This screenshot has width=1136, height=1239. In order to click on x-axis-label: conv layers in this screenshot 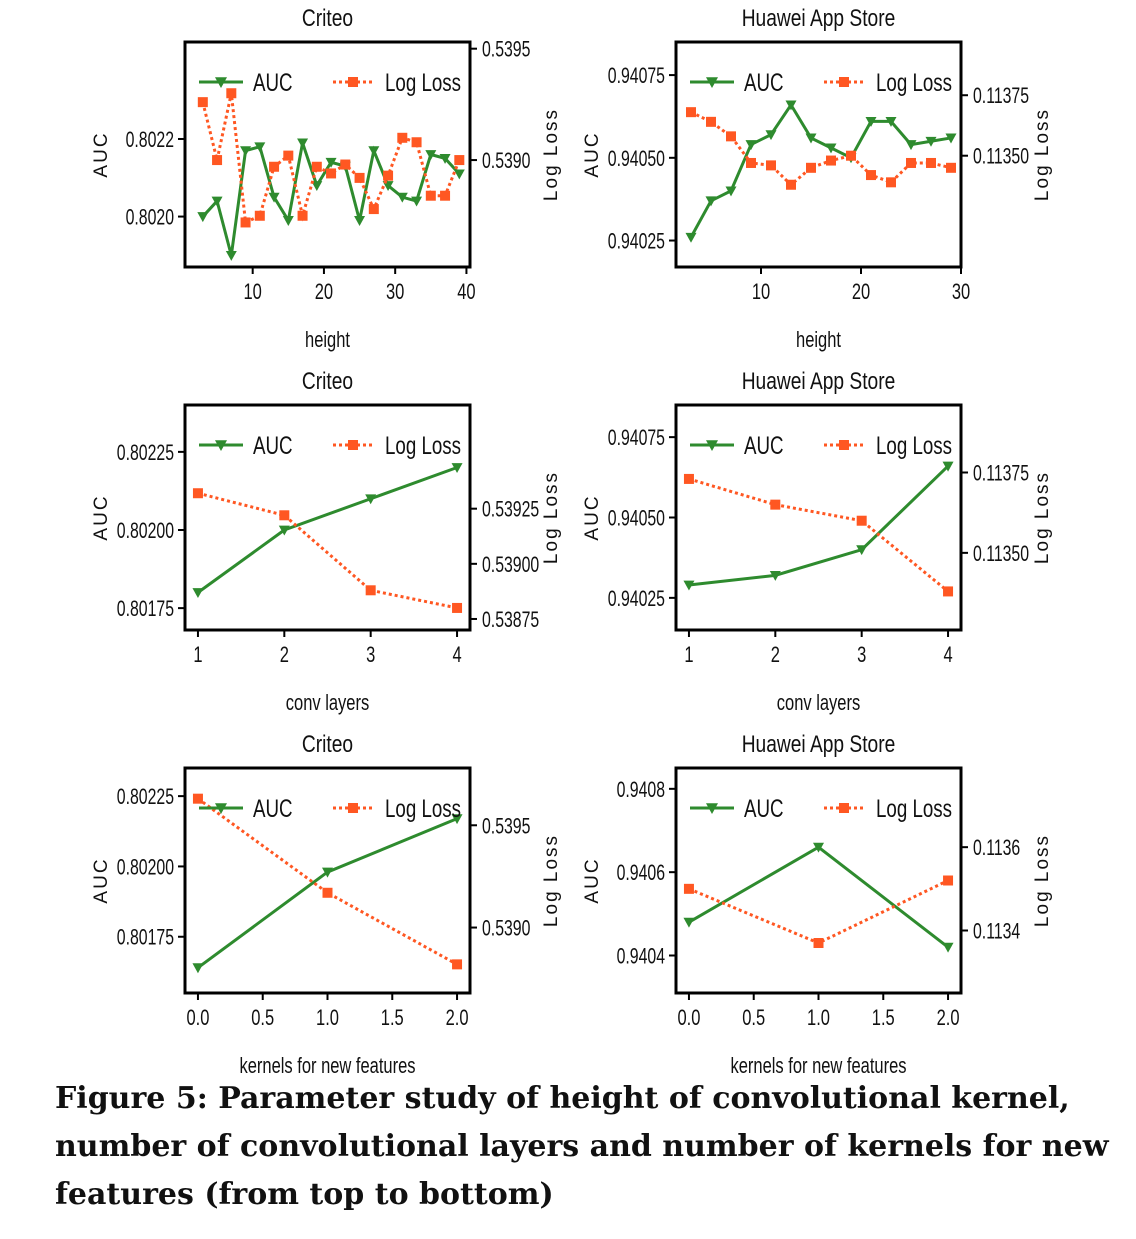, I will do `click(819, 703)`.